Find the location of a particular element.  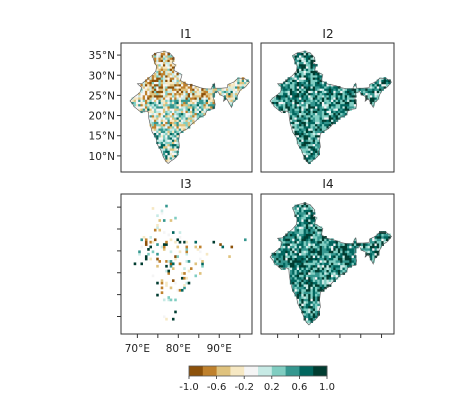

colorbar-tick-label: 0.2 is located at coordinates (272, 387).